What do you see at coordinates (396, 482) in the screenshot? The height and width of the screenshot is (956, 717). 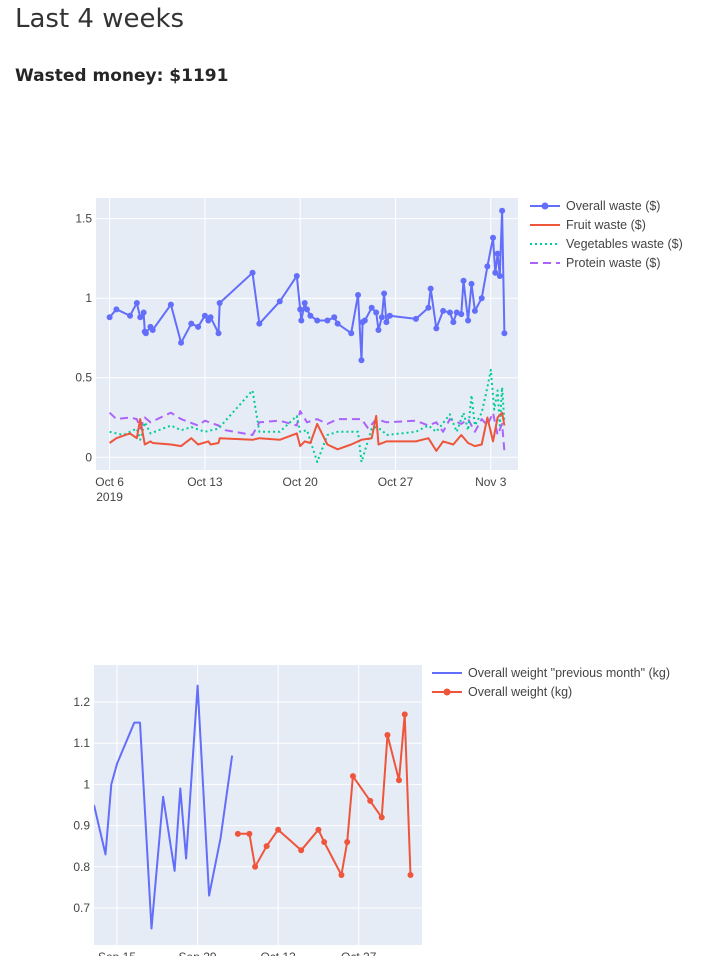 I see `x-tick-label: Oct 27` at bounding box center [396, 482].